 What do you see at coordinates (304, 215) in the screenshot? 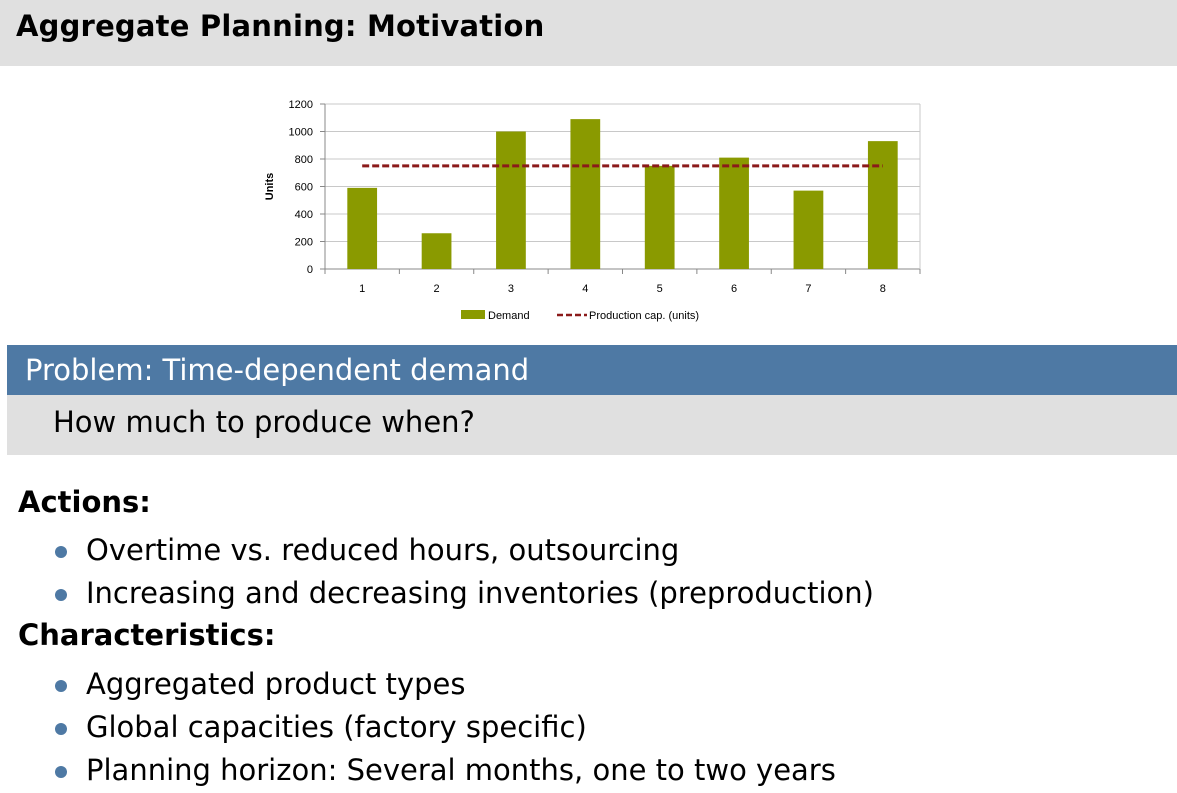
I see `y-tick-label: 400` at bounding box center [304, 215].